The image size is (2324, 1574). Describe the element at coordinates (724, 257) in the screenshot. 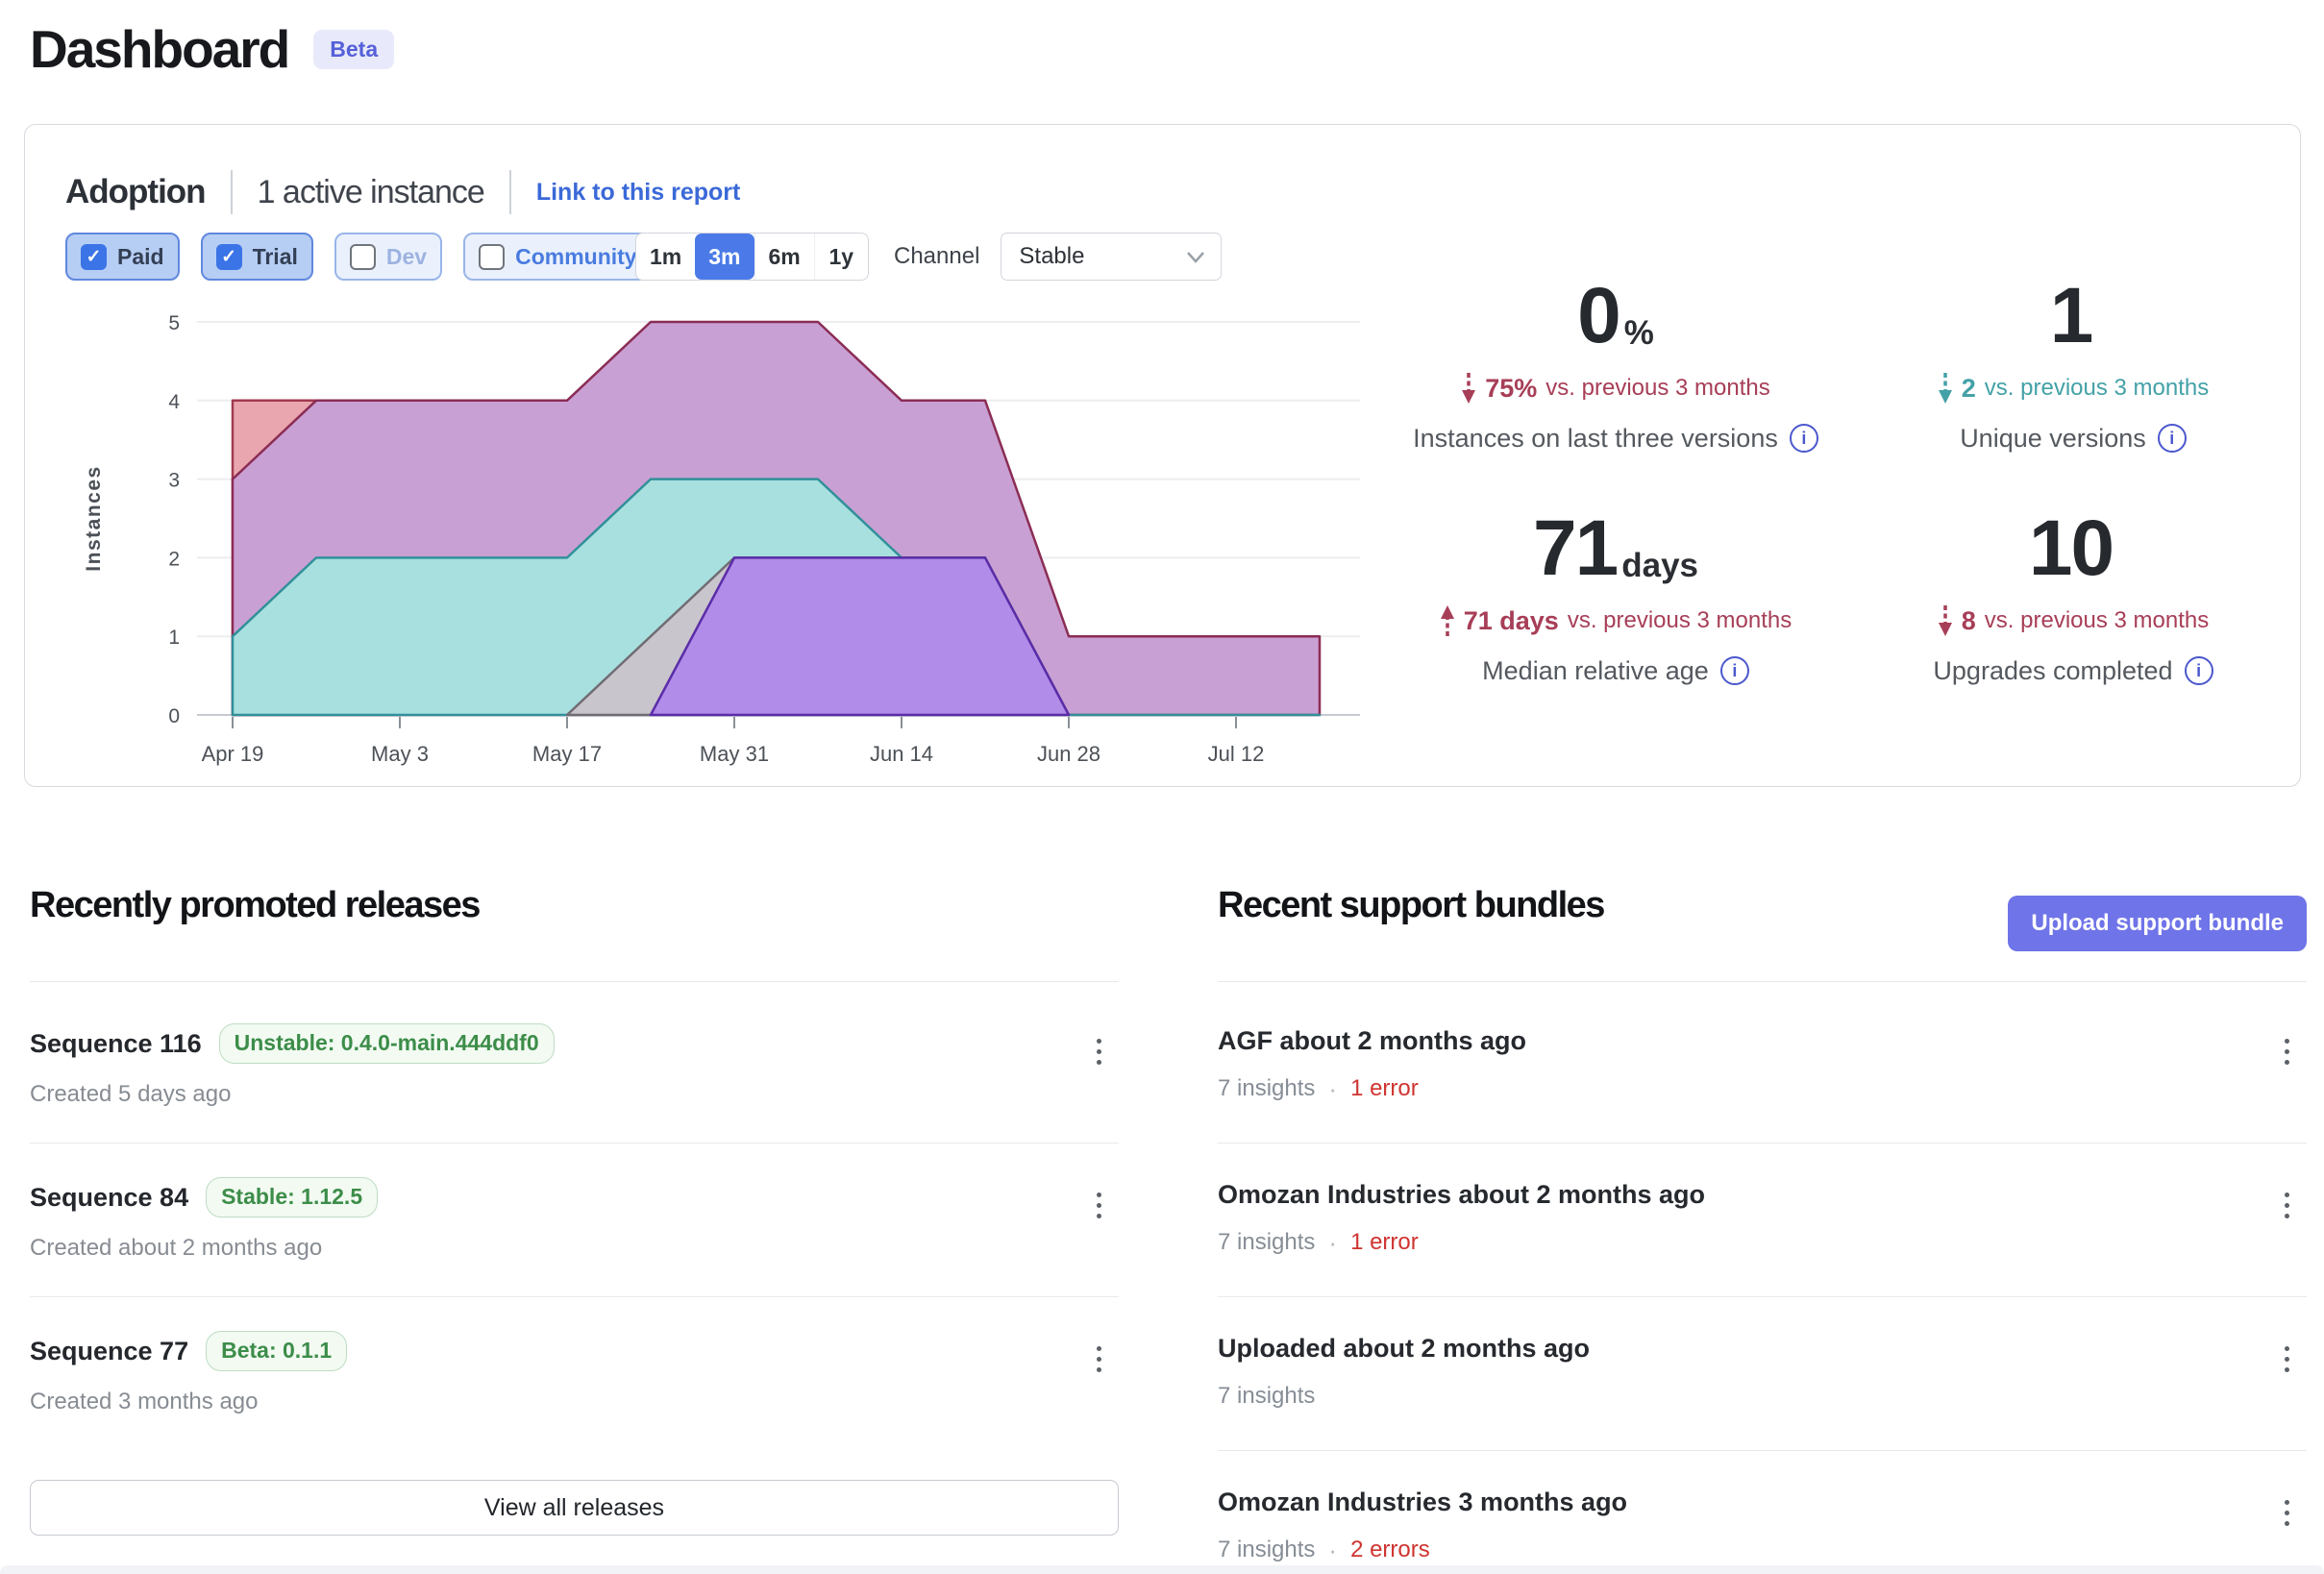

I see `range-3m: 3m` at that location.